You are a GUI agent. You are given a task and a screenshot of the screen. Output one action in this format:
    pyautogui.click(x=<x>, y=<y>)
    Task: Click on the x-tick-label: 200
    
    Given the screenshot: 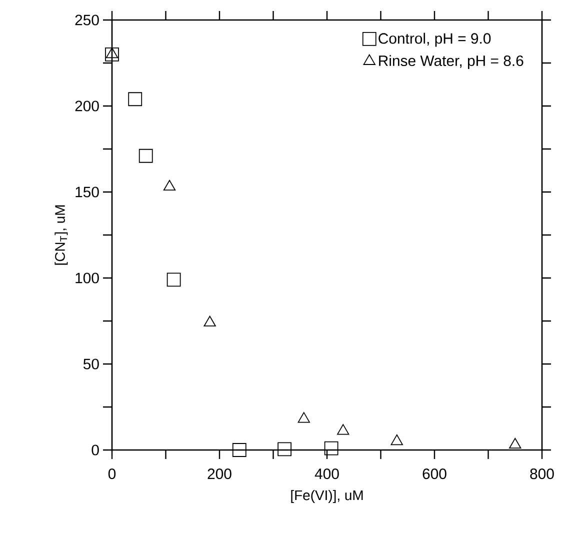 What is the action you would take?
    pyautogui.click(x=220, y=474)
    